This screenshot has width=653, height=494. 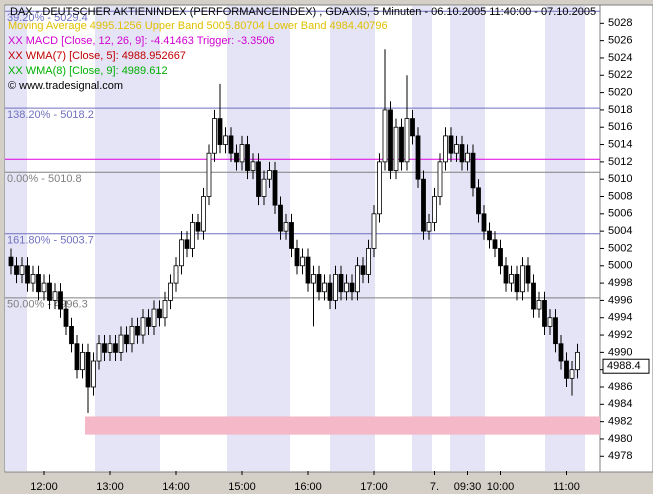 What do you see at coordinates (620, 144) in the screenshot?
I see `y-tick-label: 5014` at bounding box center [620, 144].